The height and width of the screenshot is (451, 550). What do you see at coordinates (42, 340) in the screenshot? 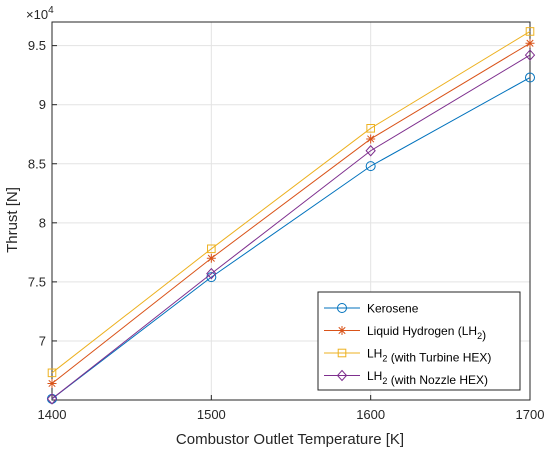
I see `y-tick-label: 7` at bounding box center [42, 340].